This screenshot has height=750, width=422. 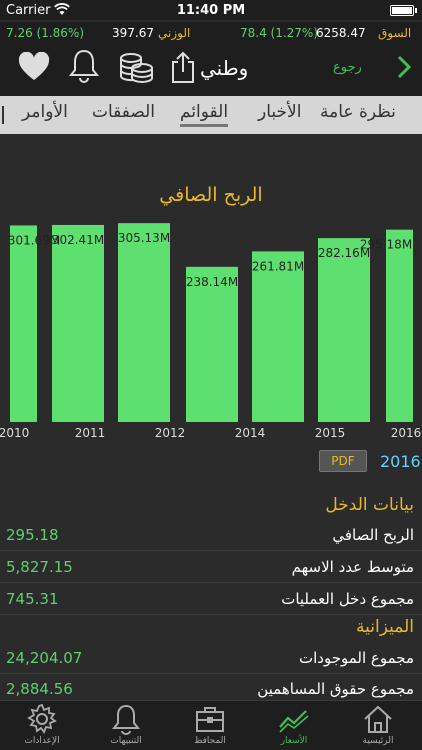 What do you see at coordinates (45, 33) in the screenshot?
I see `weighted-change: 7.26 (1.86%)` at bounding box center [45, 33].